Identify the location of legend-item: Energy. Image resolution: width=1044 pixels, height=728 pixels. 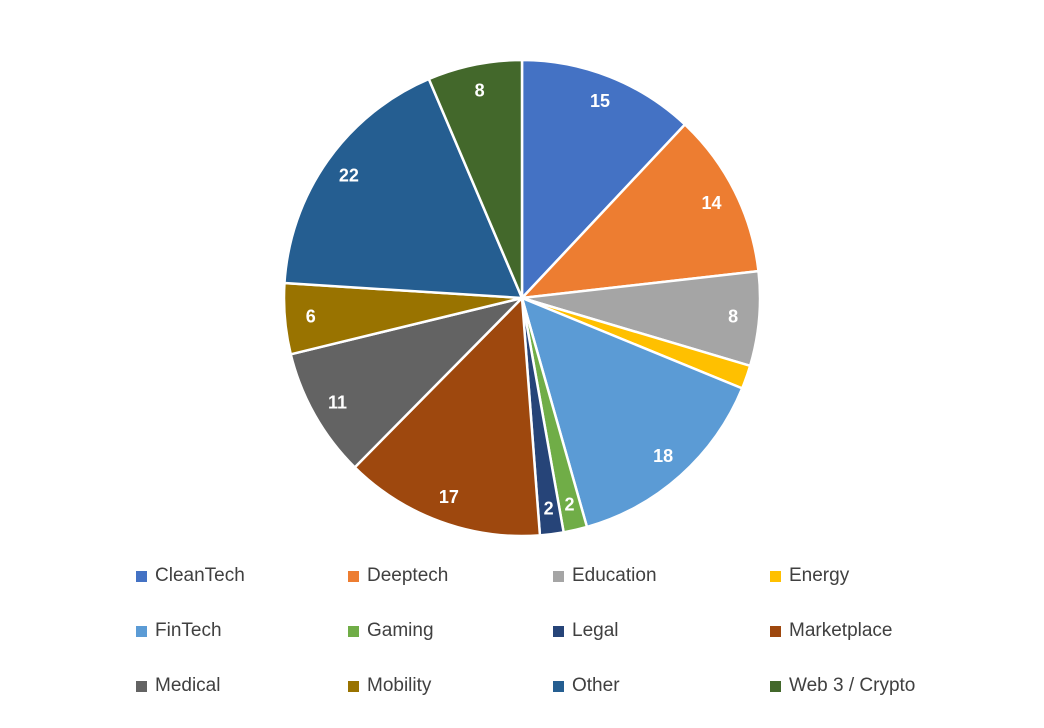
(809, 576).